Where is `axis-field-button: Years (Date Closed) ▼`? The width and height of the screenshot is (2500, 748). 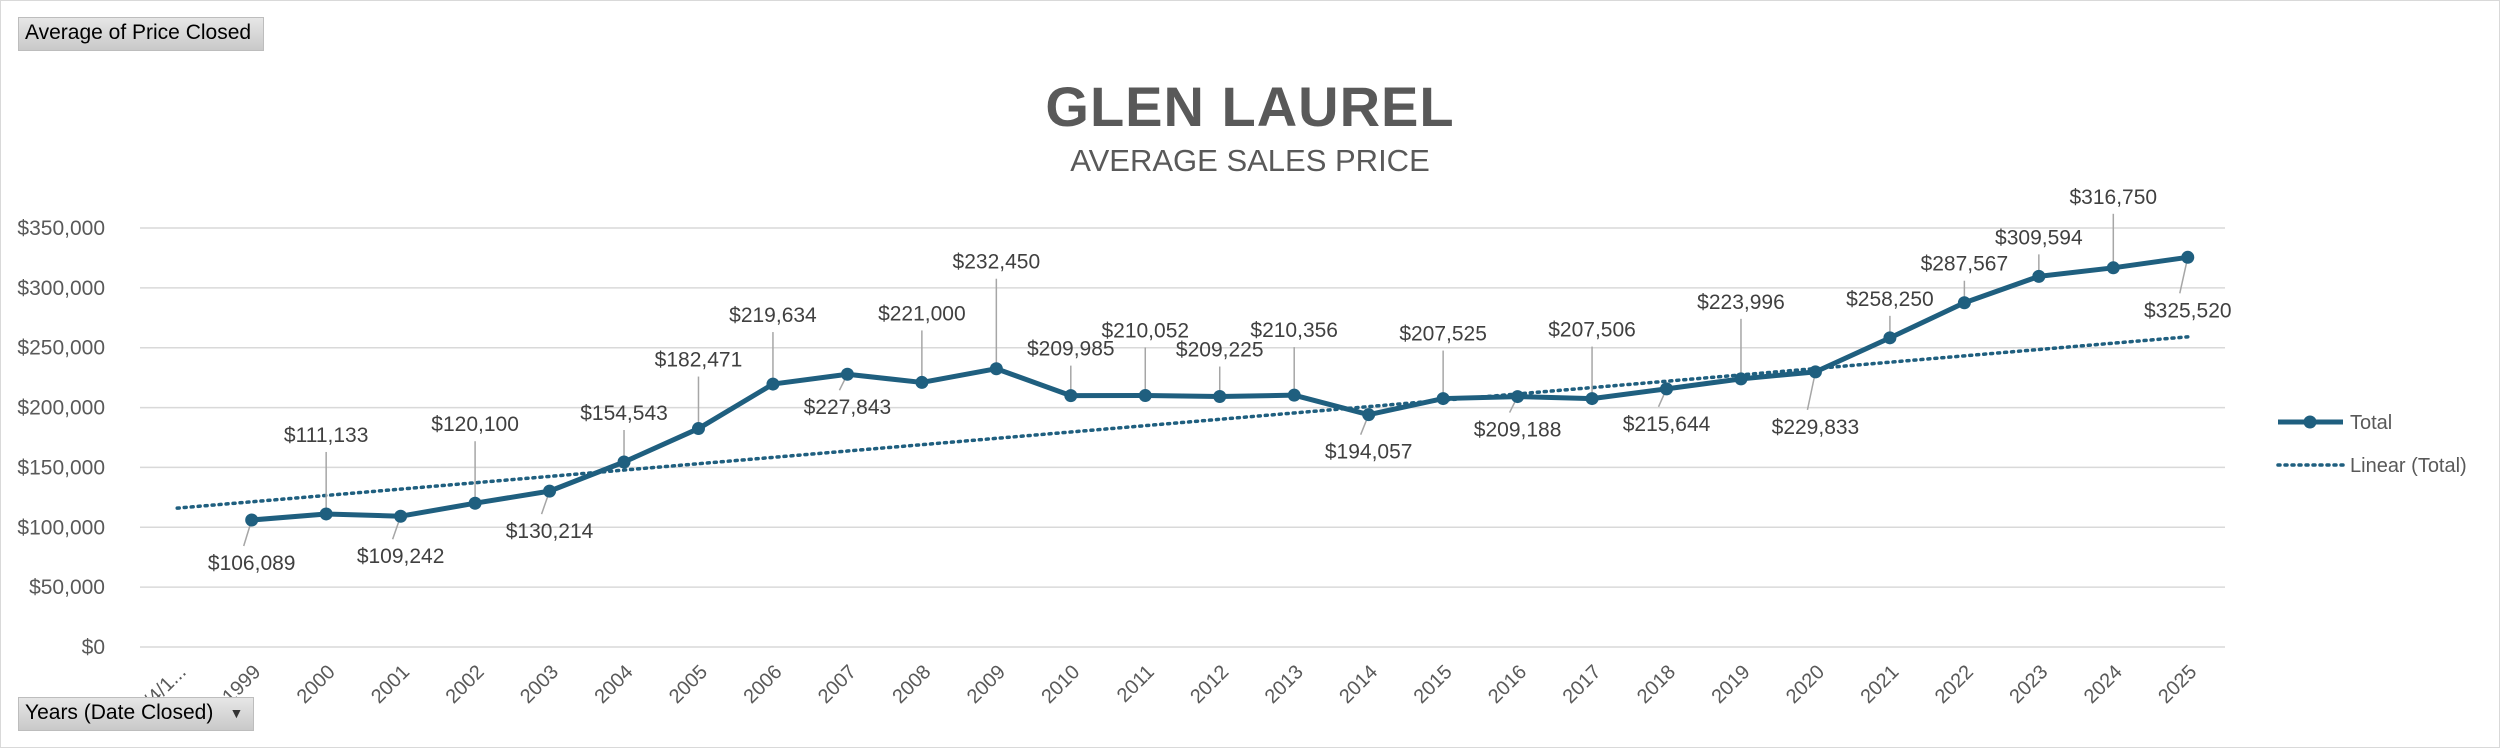 axis-field-button: Years (Date Closed) ▼ is located at coordinates (136, 714).